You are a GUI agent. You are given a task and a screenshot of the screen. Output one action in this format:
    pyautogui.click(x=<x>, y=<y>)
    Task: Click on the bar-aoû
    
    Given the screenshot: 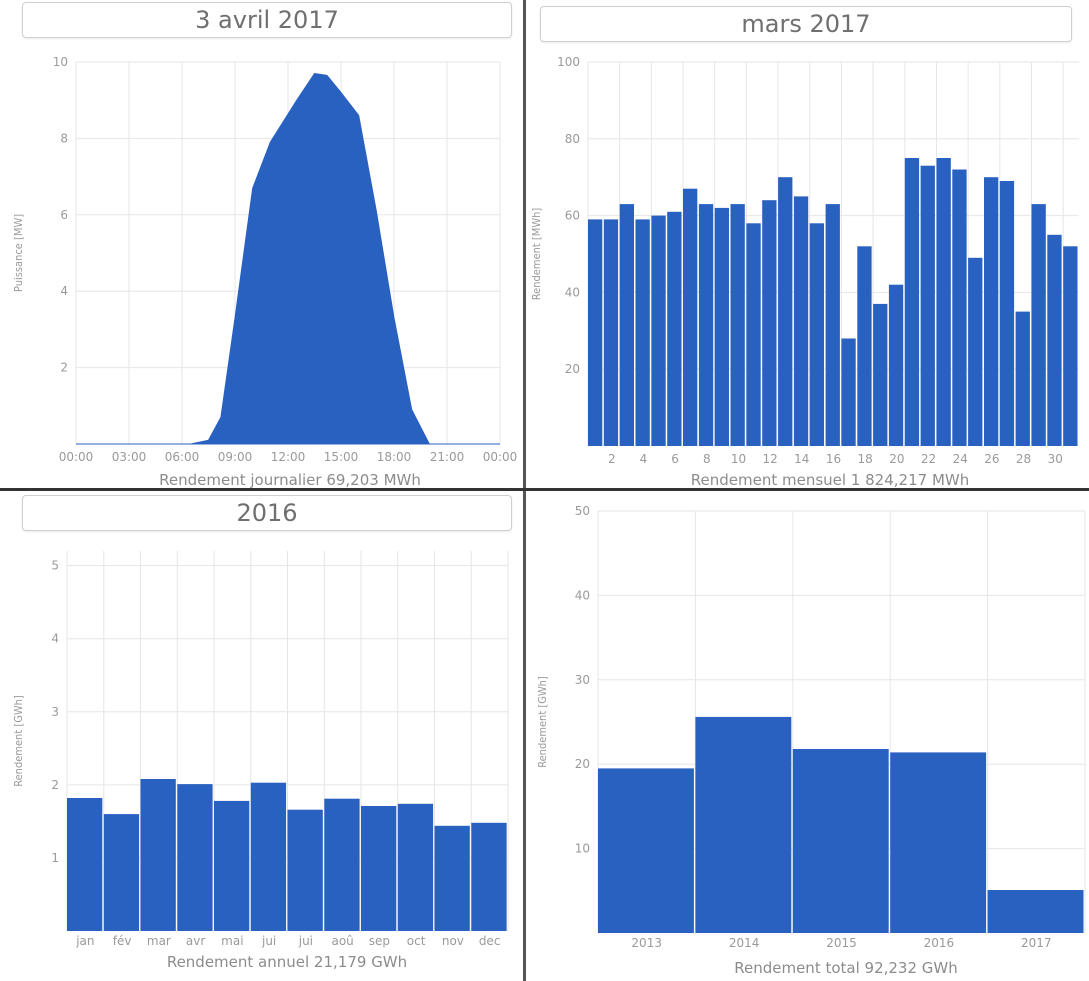 What is the action you would take?
    pyautogui.click(x=342, y=864)
    